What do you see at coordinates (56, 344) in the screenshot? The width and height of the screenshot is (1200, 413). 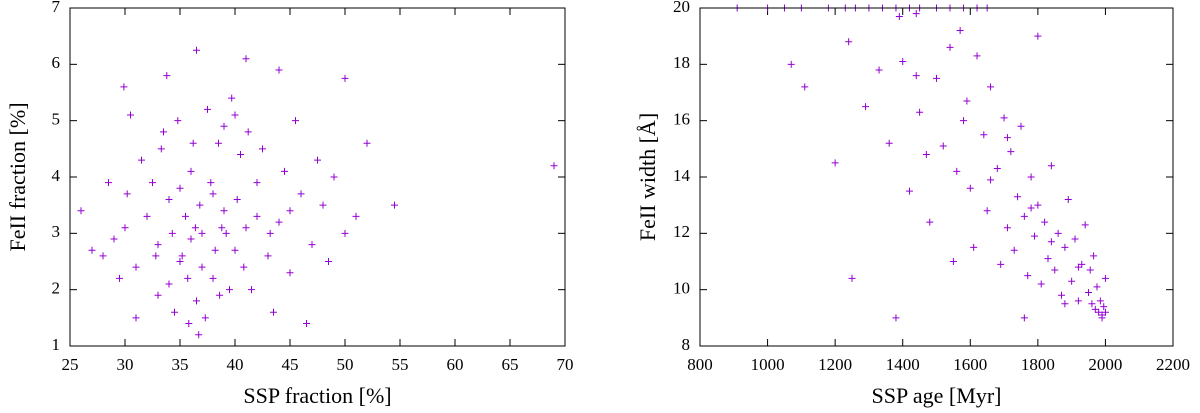 I see `y-tick-label: 1` at bounding box center [56, 344].